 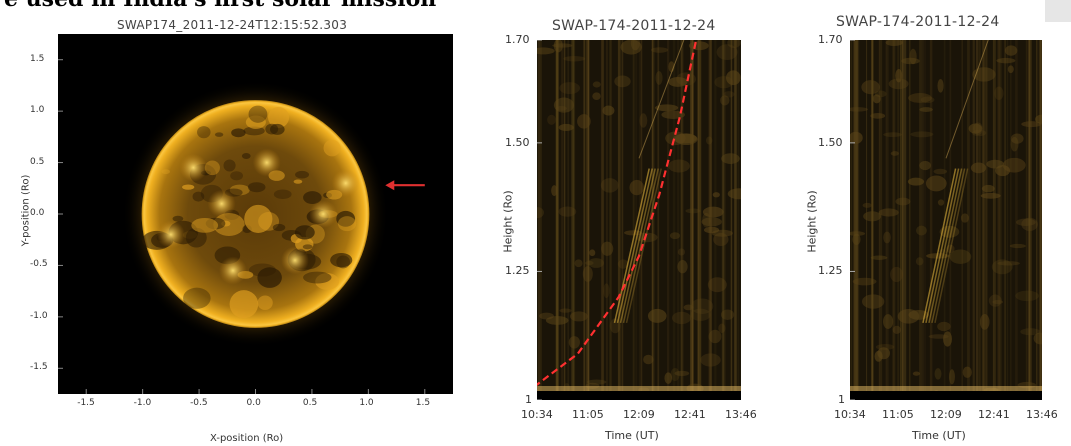 What do you see at coordinates (517, 39) in the screenshot?
I see `th-ytick: 1.70` at bounding box center [517, 39].